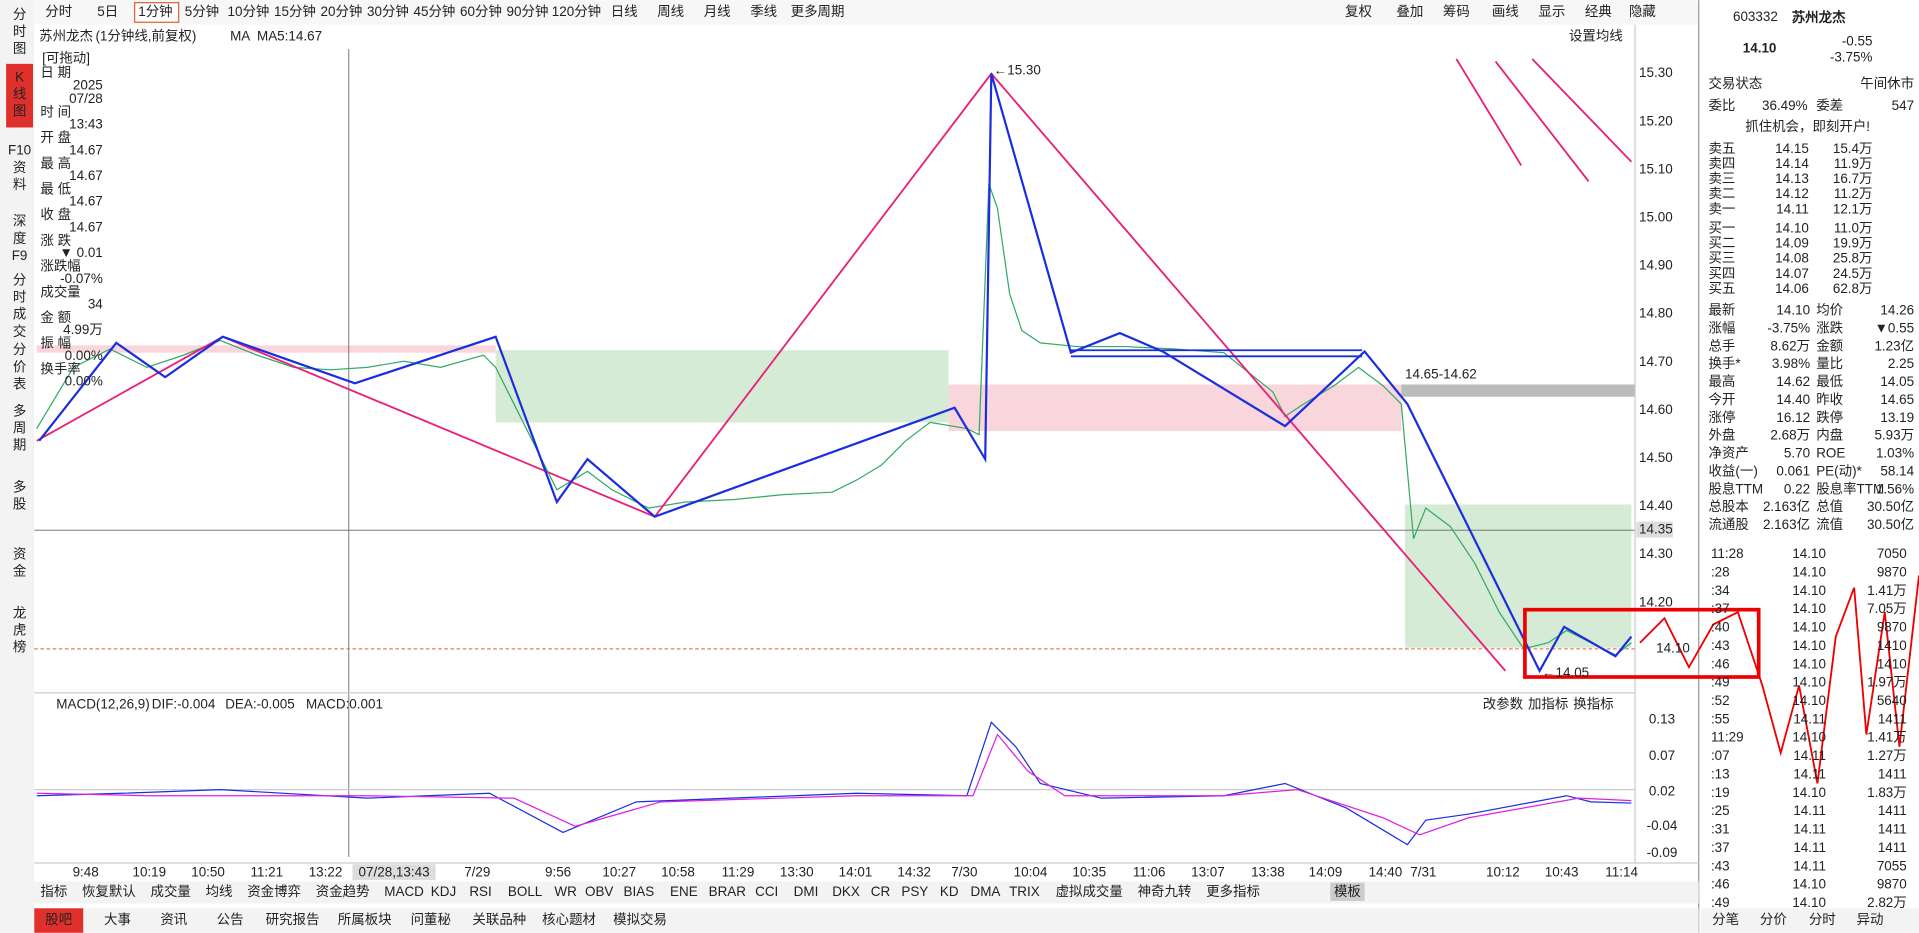 The height and width of the screenshot is (933, 1919). Describe the element at coordinates (109, 891) in the screenshot. I see `indicator-tab: 恢复默认` at that location.